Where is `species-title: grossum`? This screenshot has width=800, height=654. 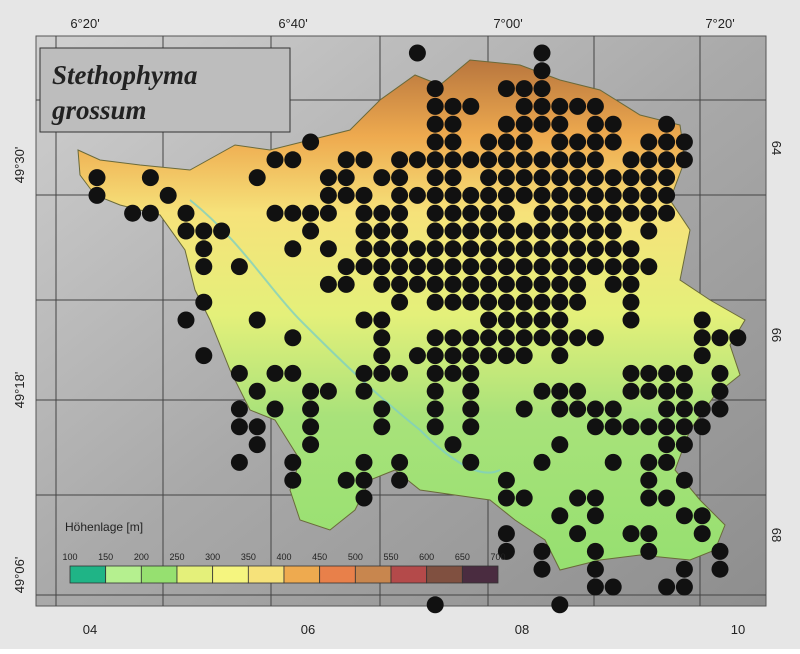
species-title: grossum is located at coordinates (99, 110).